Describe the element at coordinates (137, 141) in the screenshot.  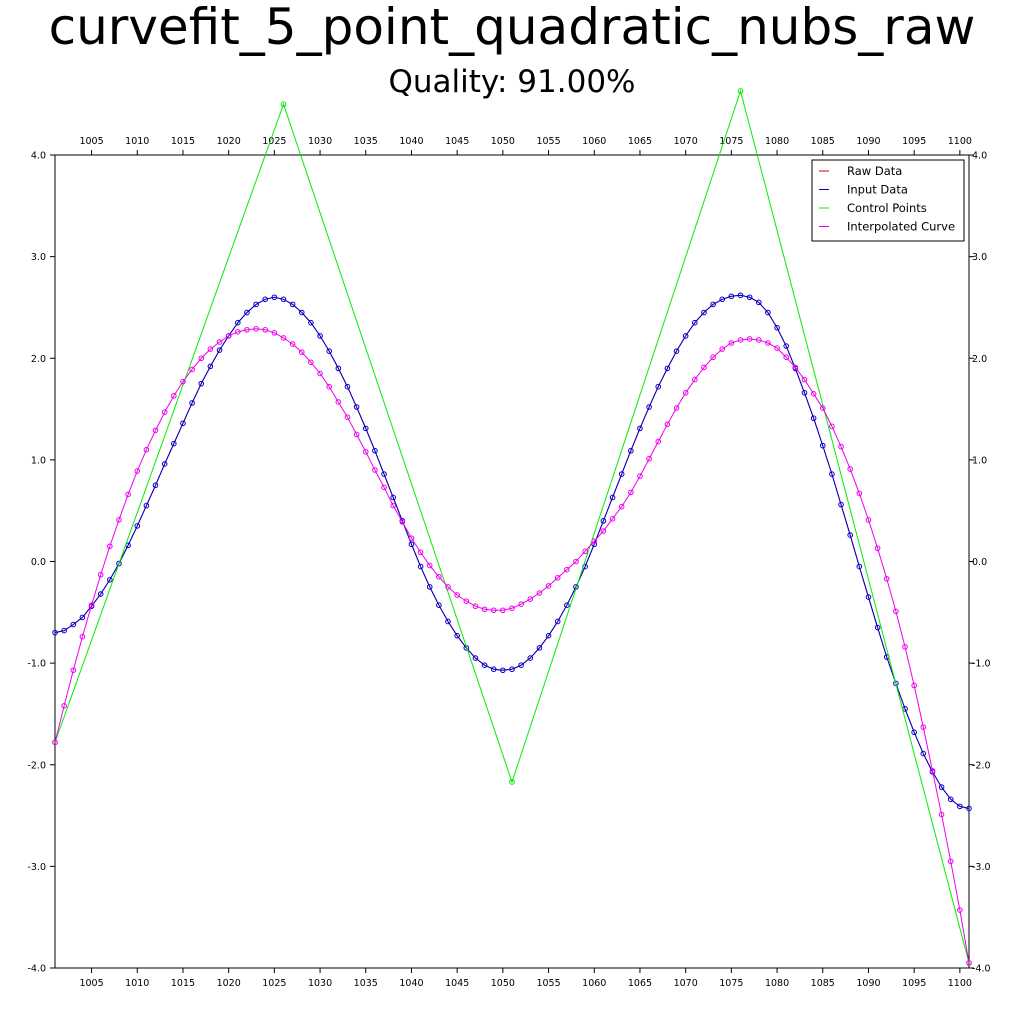
I see `x-tick-label-top: 1010` at that location.